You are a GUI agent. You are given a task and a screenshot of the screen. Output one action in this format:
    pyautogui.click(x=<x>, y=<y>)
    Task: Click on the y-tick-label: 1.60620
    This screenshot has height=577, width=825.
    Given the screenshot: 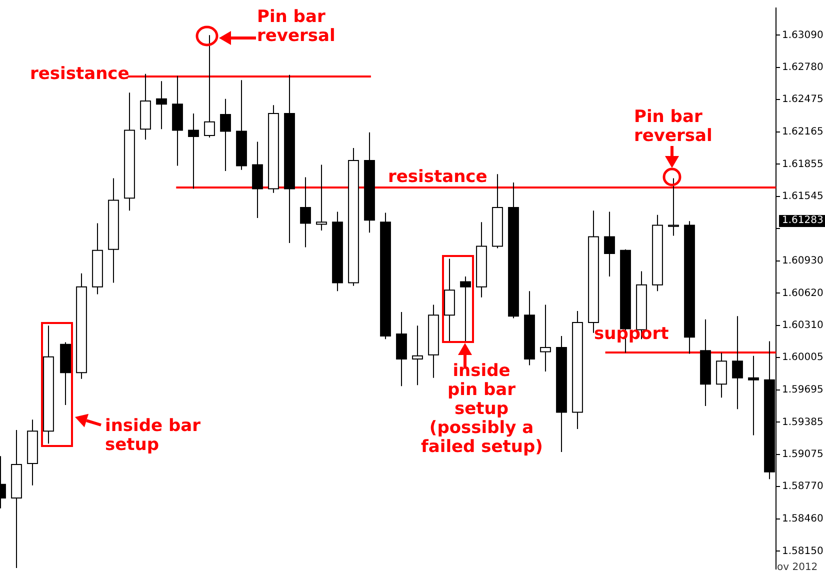 What is the action you would take?
    pyautogui.click(x=803, y=293)
    